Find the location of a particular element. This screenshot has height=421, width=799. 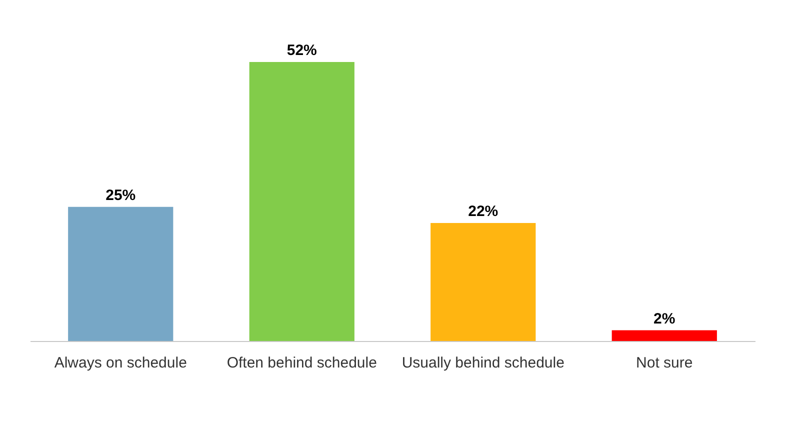

x-tick-label: Not sure is located at coordinates (664, 363).